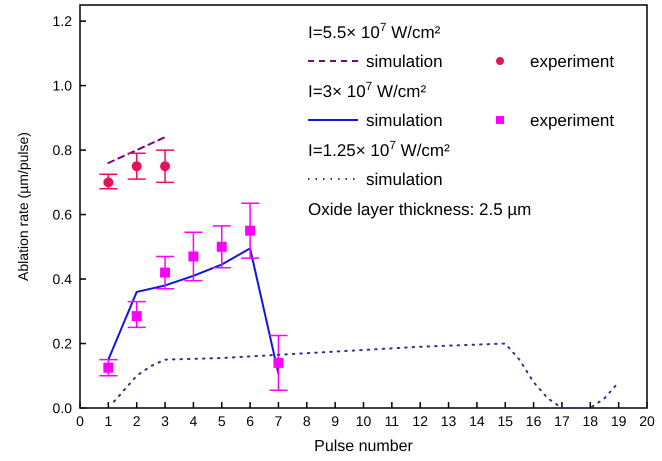  I want to click on y-axis-title: Ablation rate (µm/pulse), so click(23, 206).